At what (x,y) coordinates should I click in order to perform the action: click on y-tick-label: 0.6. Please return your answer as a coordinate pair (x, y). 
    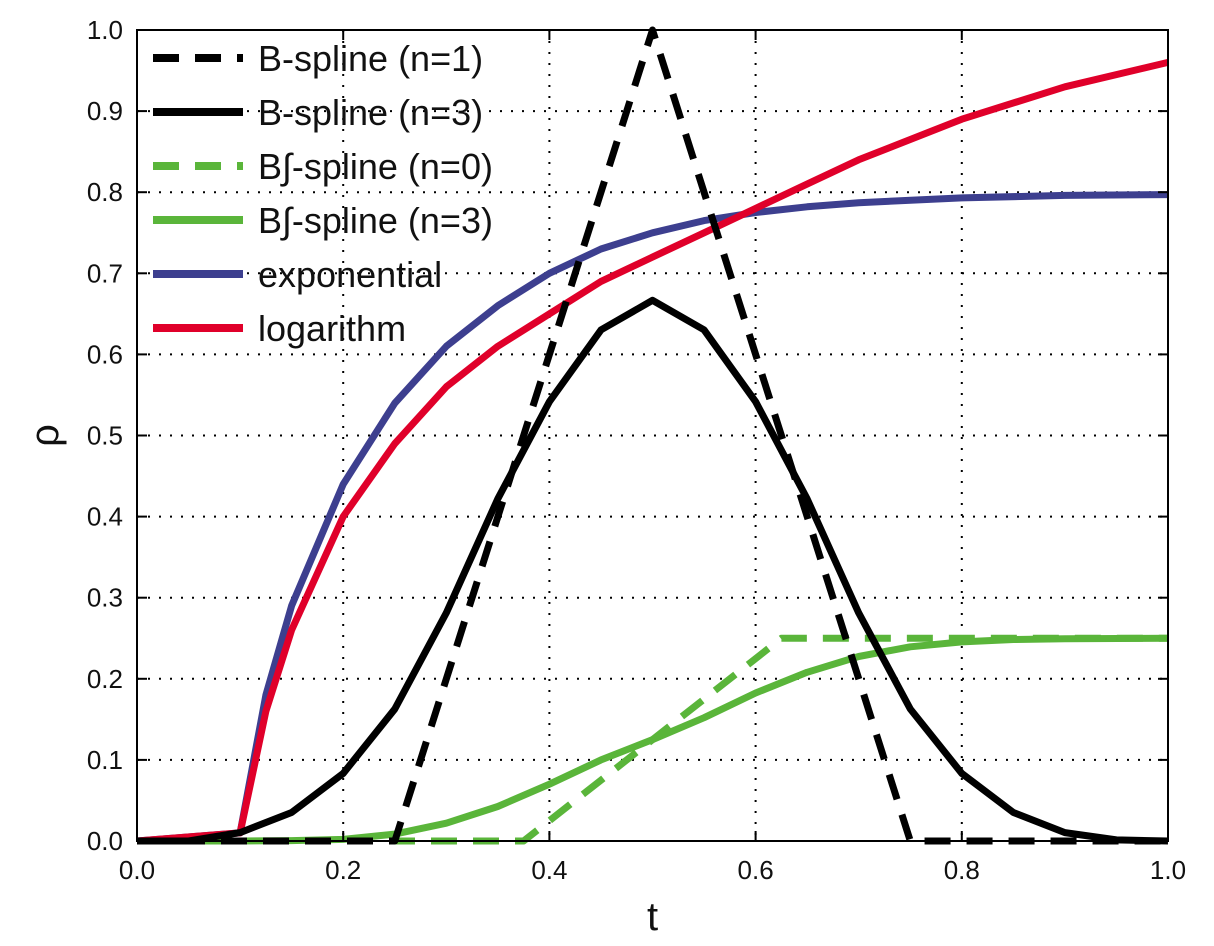
    Looking at the image, I should click on (105, 354).